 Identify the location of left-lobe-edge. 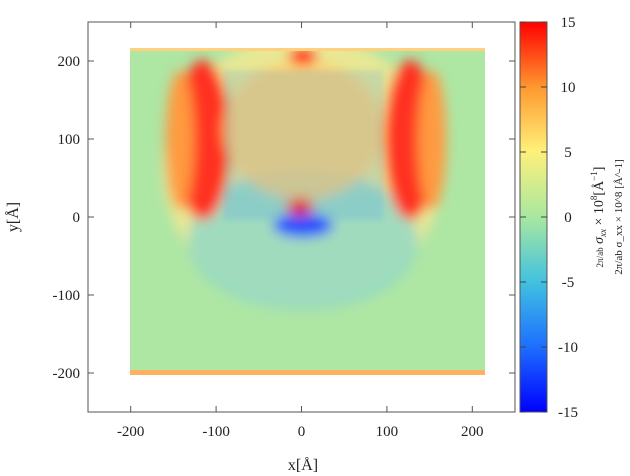
(180, 140).